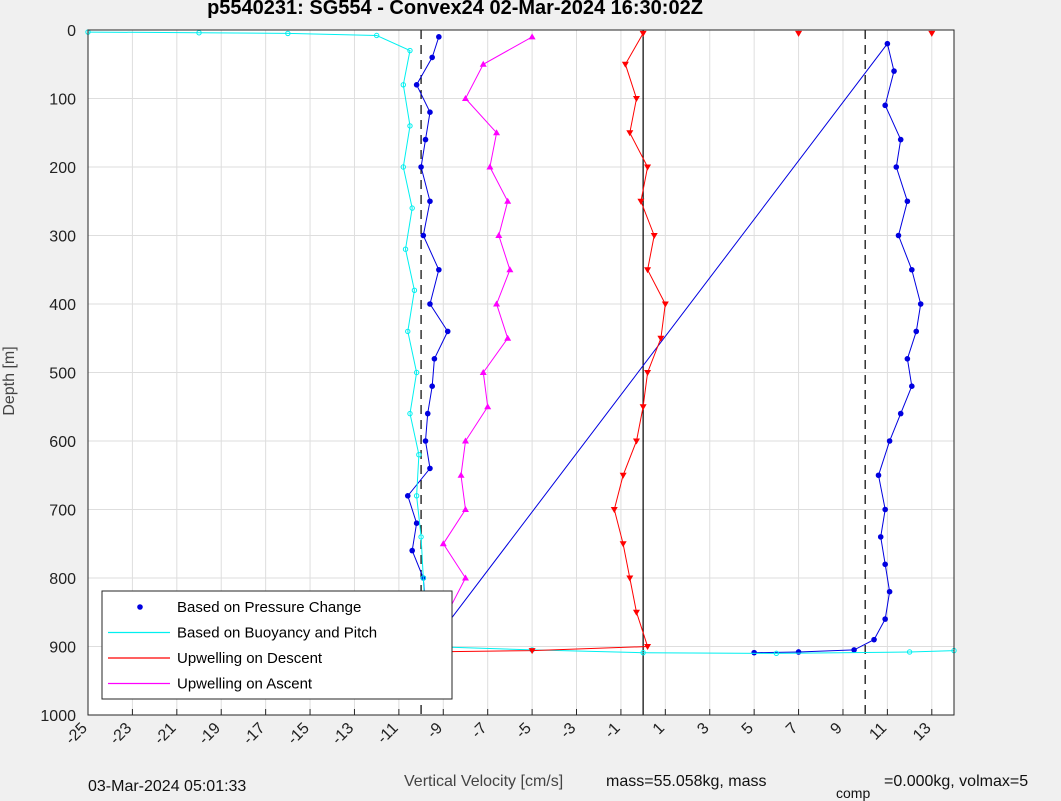 The height and width of the screenshot is (801, 1061). I want to click on mass-info-suffix: =0.000kg, volmax=5, so click(956, 781).